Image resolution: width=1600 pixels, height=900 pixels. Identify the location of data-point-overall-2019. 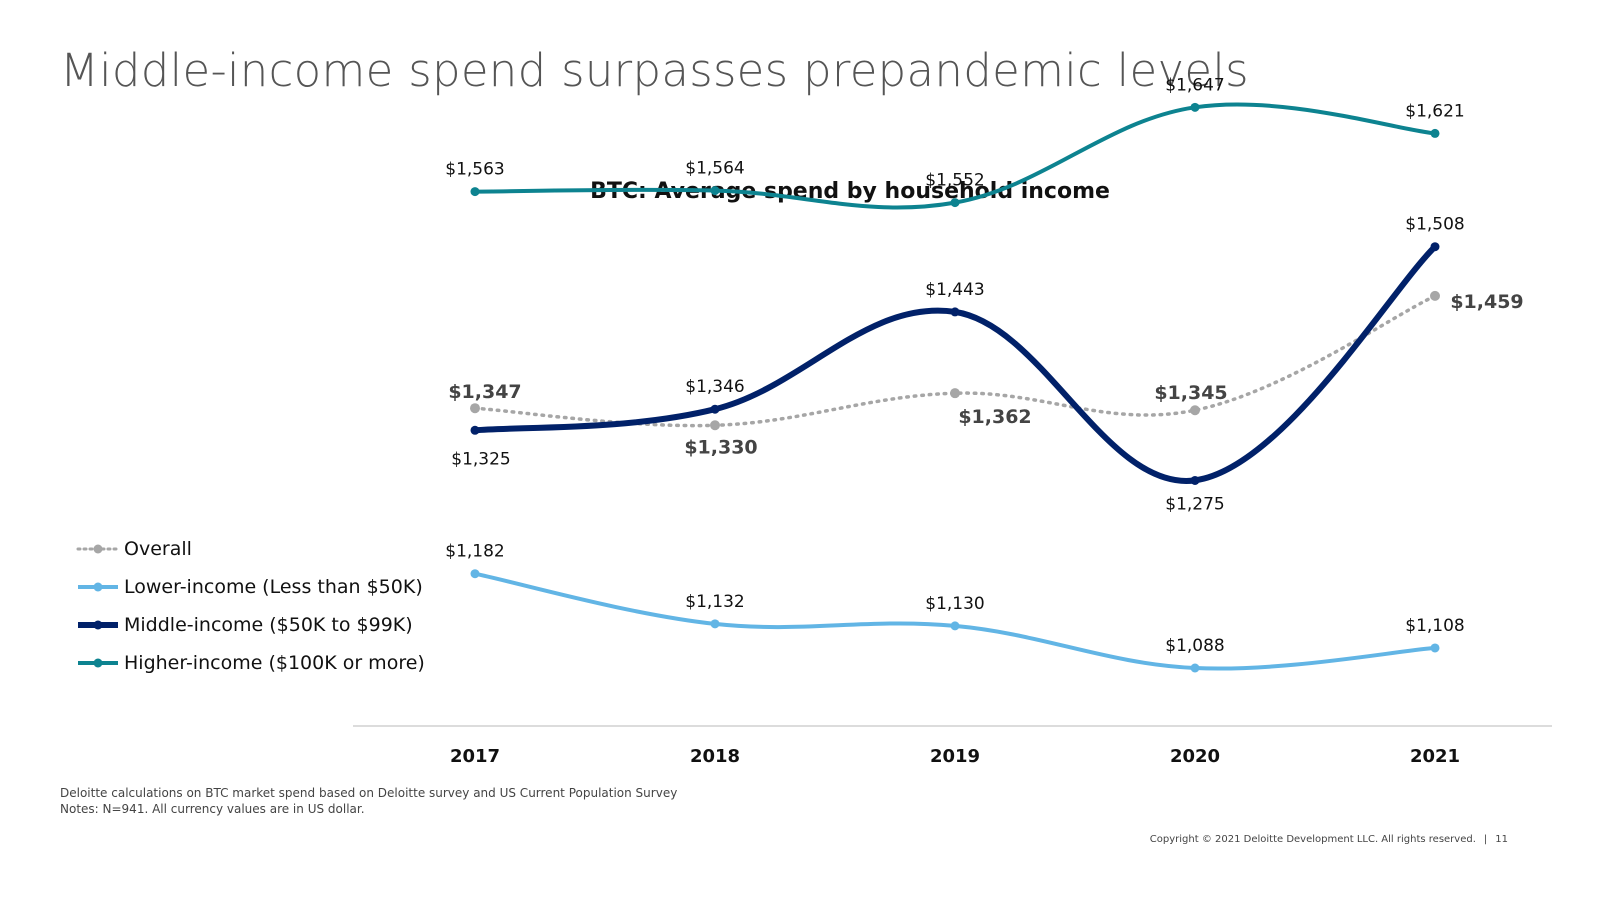
(955, 393).